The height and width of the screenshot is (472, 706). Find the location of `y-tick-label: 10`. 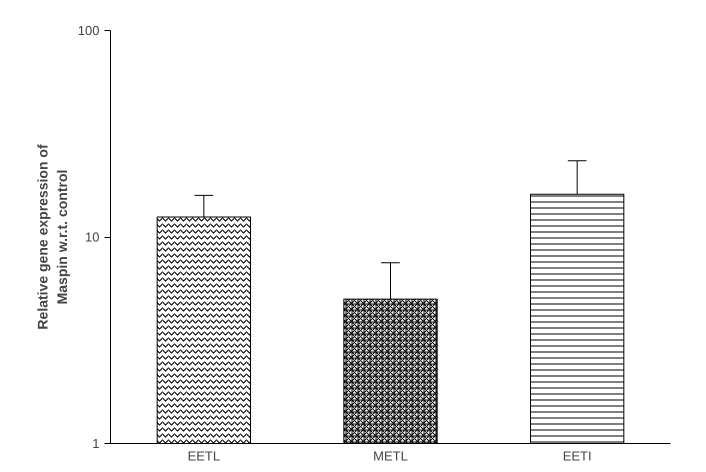

y-tick-label: 10 is located at coordinates (92, 237).